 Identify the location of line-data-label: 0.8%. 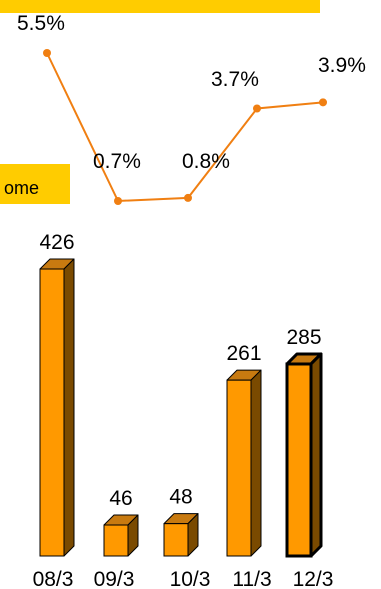
(206, 161).